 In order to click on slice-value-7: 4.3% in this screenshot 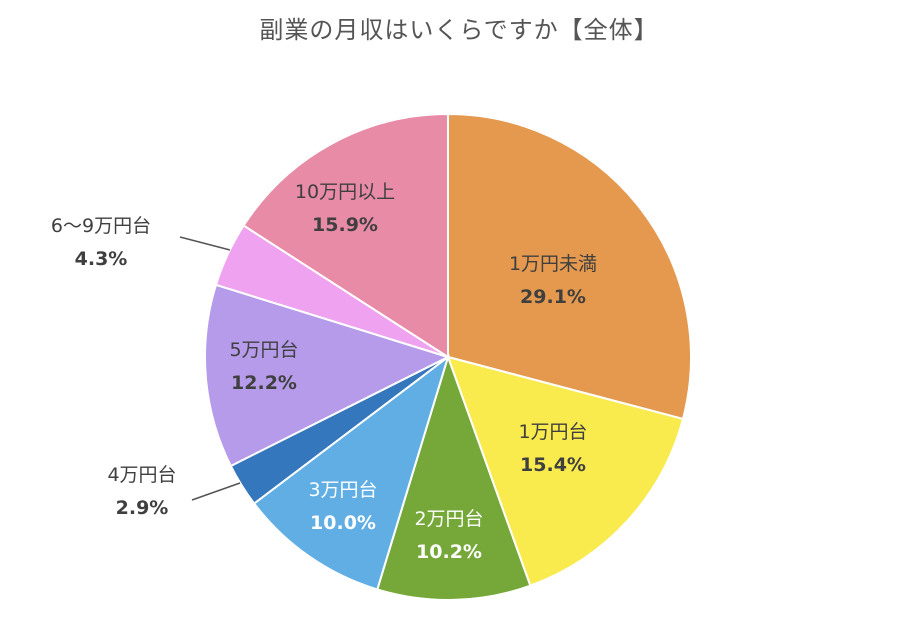, I will do `click(101, 259)`.